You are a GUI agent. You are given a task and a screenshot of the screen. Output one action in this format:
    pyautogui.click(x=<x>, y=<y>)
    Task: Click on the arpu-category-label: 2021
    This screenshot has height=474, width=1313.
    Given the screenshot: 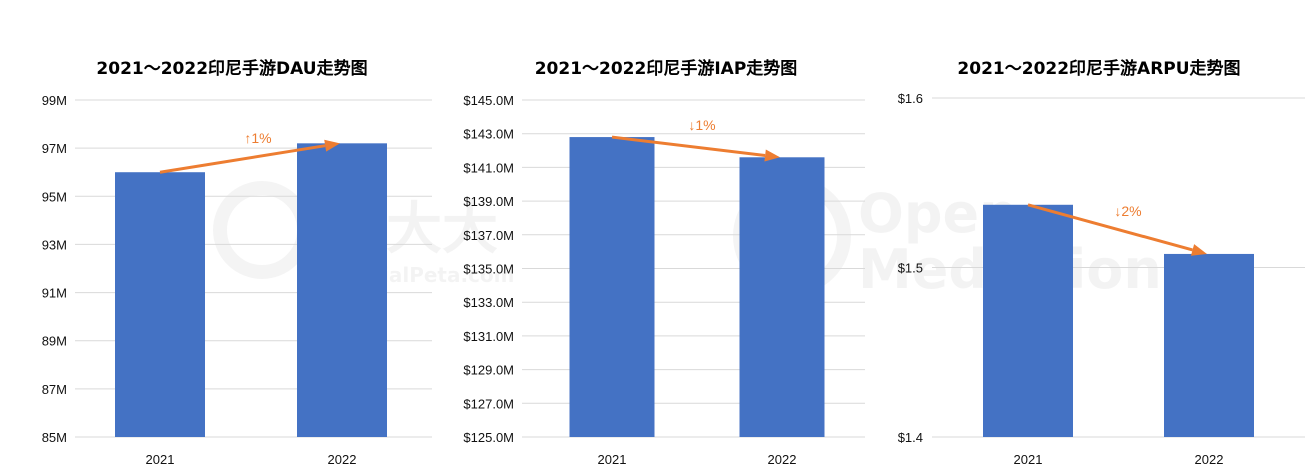 What is the action you would take?
    pyautogui.click(x=1028, y=459)
    